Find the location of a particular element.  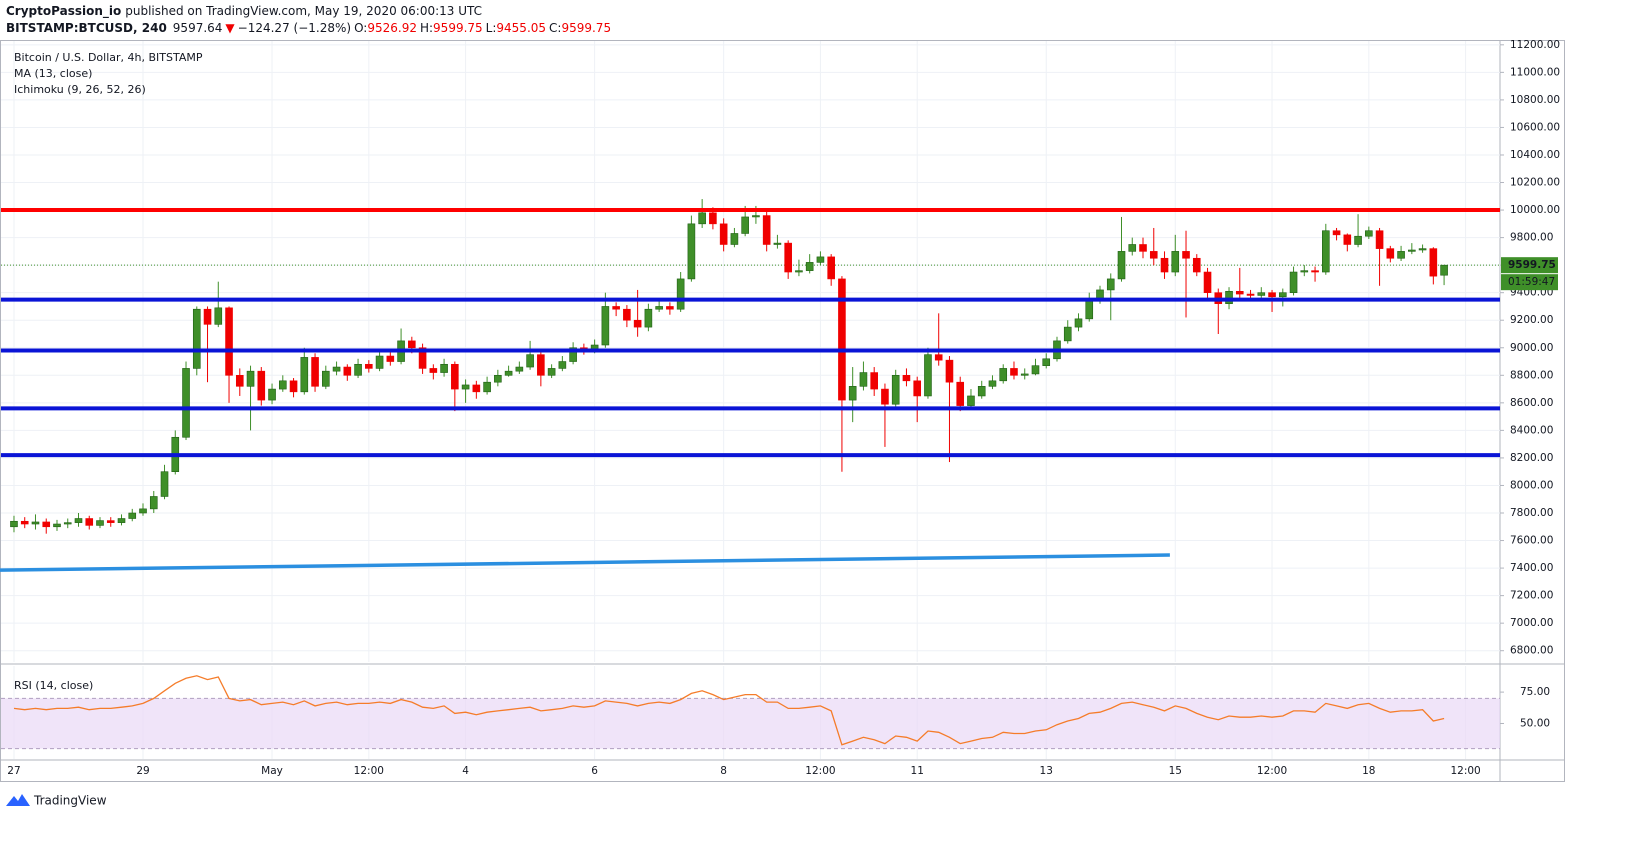

y-tick-label: 7600.00 is located at coordinates (1531, 541).